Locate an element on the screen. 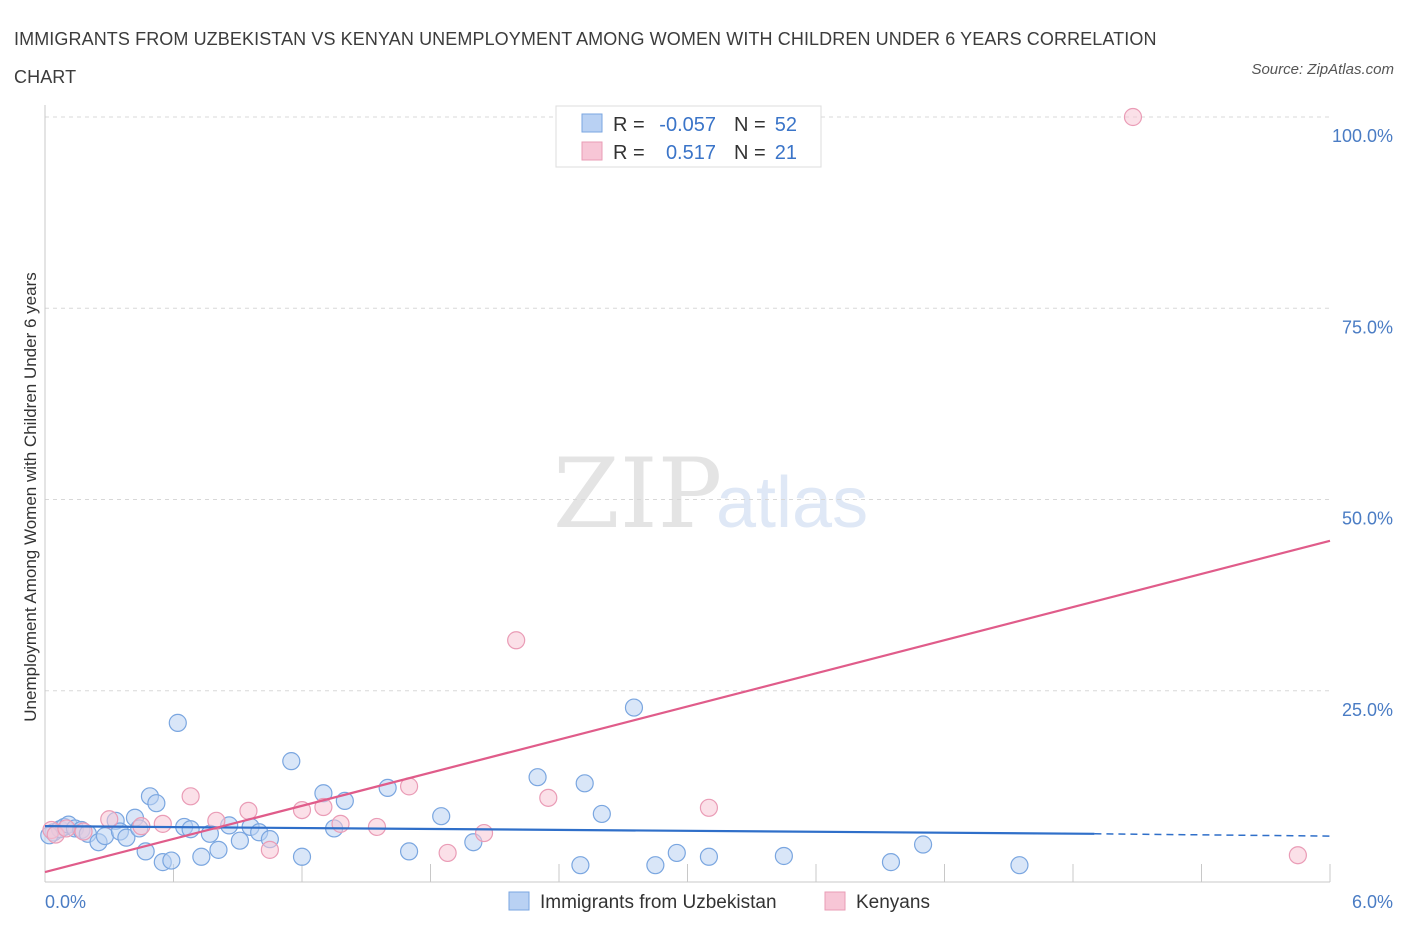  y-tick-label-50: 50.0% is located at coordinates (1367, 519).